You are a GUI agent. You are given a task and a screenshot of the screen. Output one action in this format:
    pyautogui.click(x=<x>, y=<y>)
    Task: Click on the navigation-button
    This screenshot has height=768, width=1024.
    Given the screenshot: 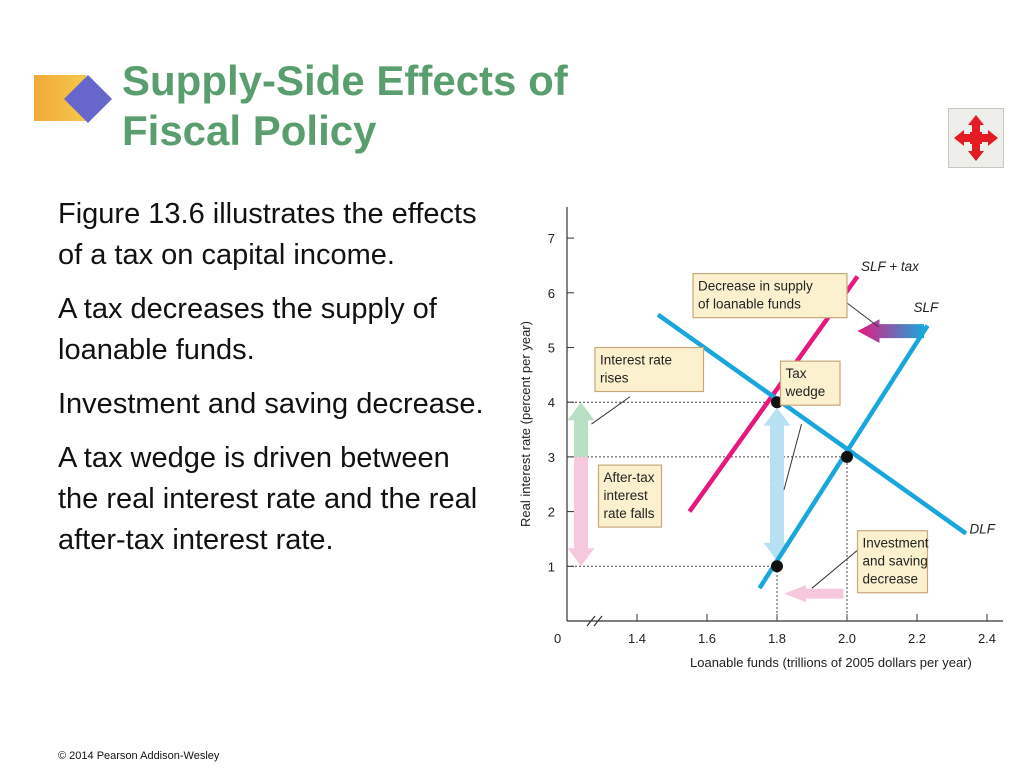 What is the action you would take?
    pyautogui.click(x=976, y=138)
    